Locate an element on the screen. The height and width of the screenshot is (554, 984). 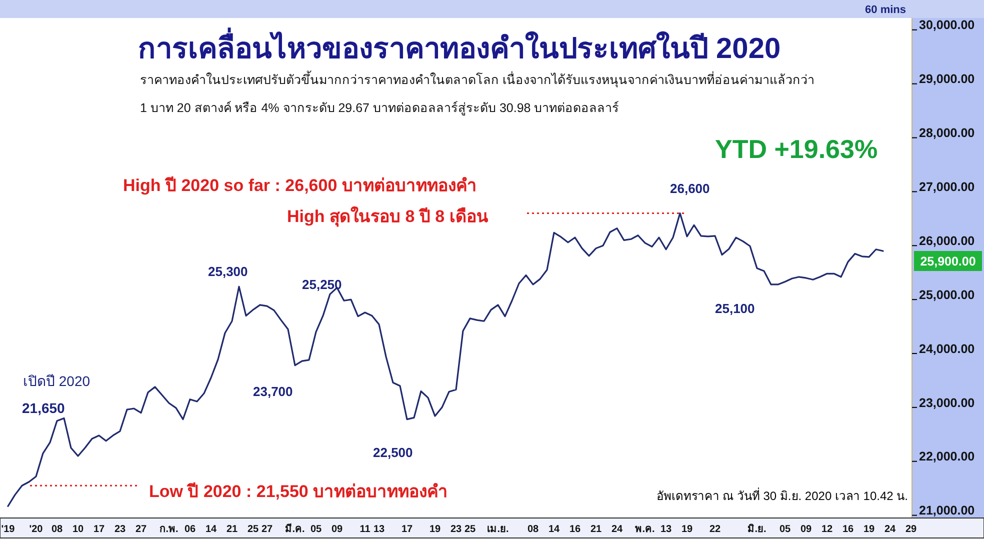
annotation: Low ปี 2020 : 21,550 บาทต่อบาททองคำ is located at coordinates (298, 491).